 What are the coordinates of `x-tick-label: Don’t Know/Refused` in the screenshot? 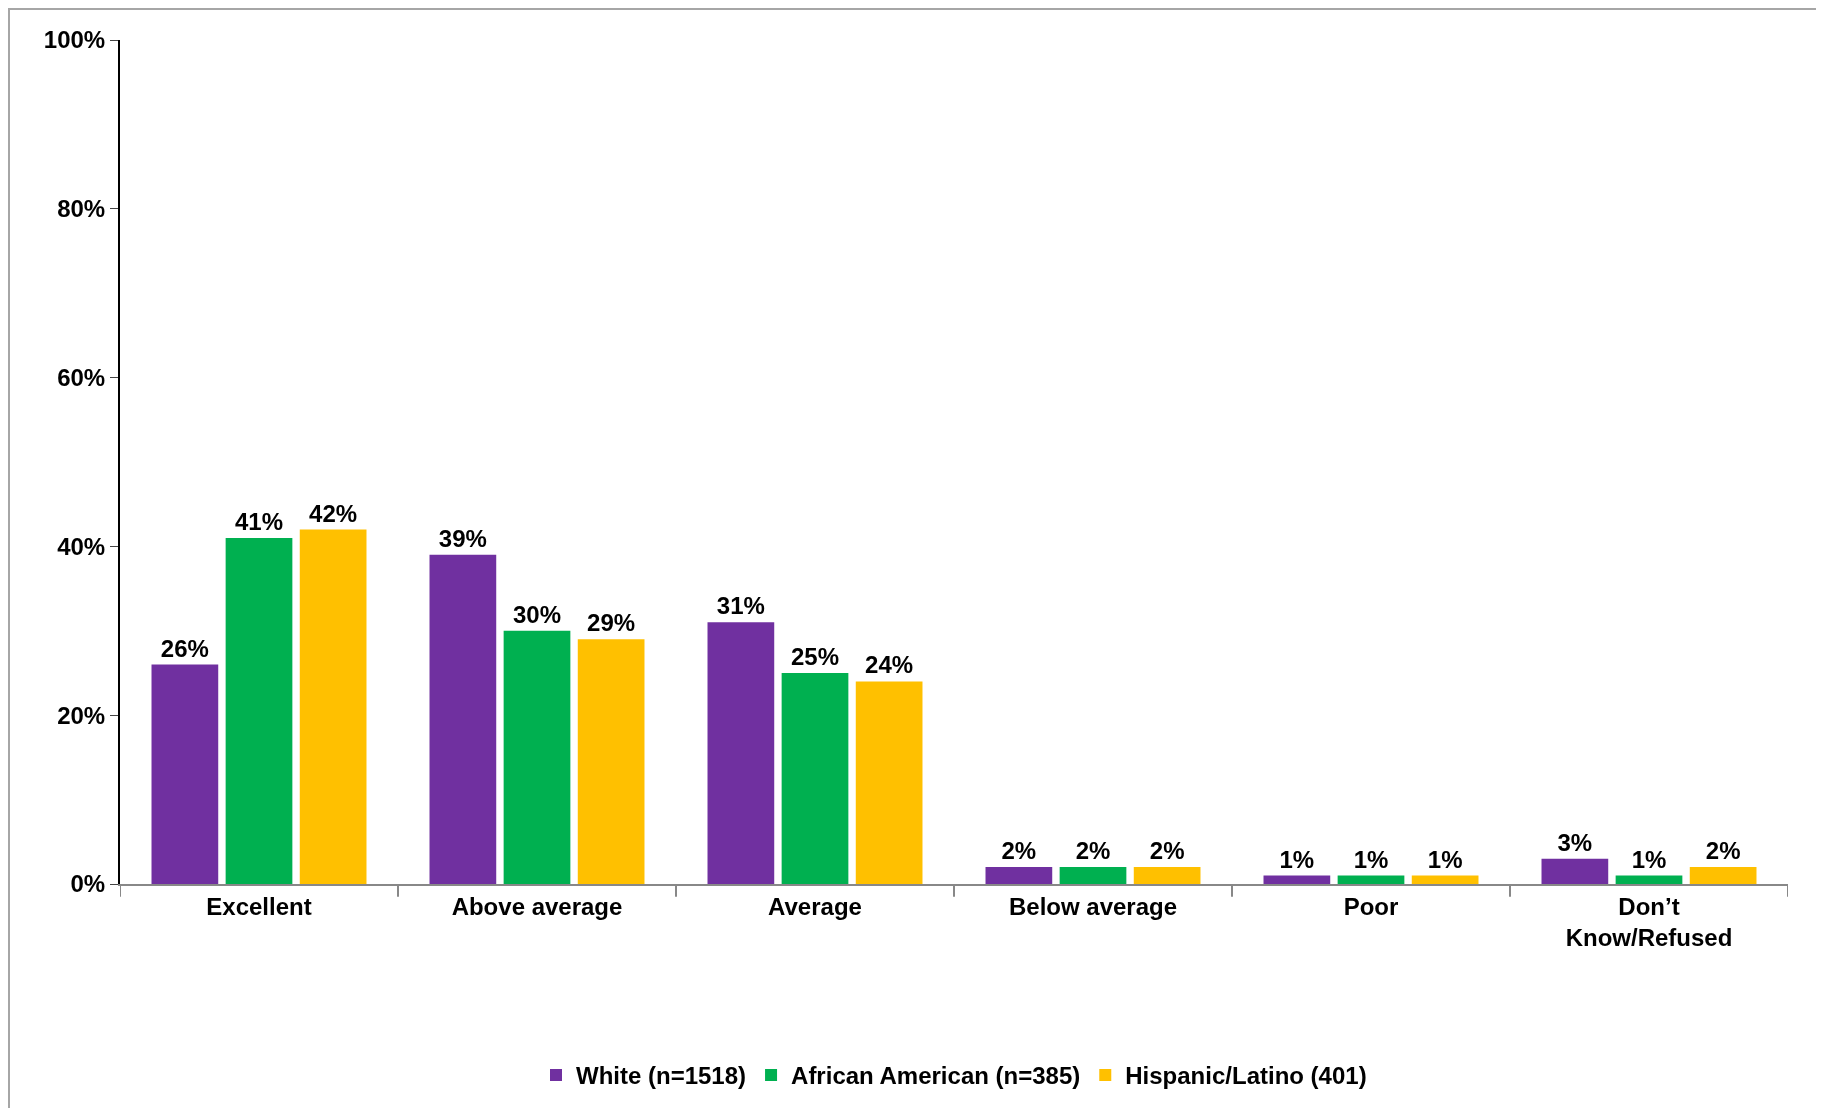 It's located at (1649, 921).